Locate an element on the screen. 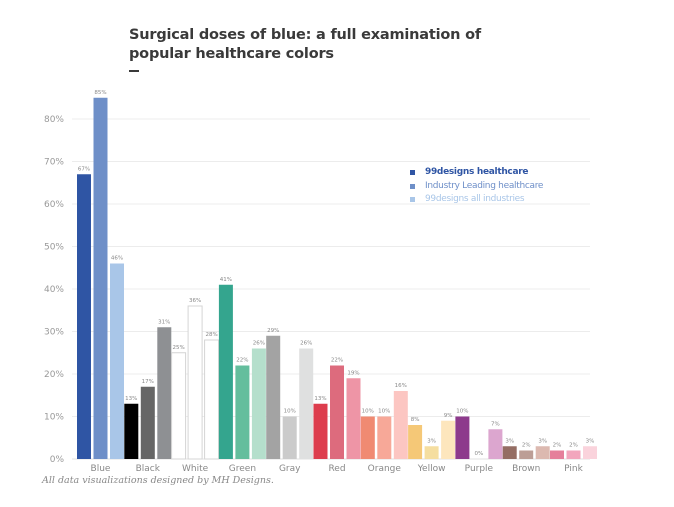 The width and height of the screenshot is (674, 507). y-tick-label: 10% is located at coordinates (54, 418).